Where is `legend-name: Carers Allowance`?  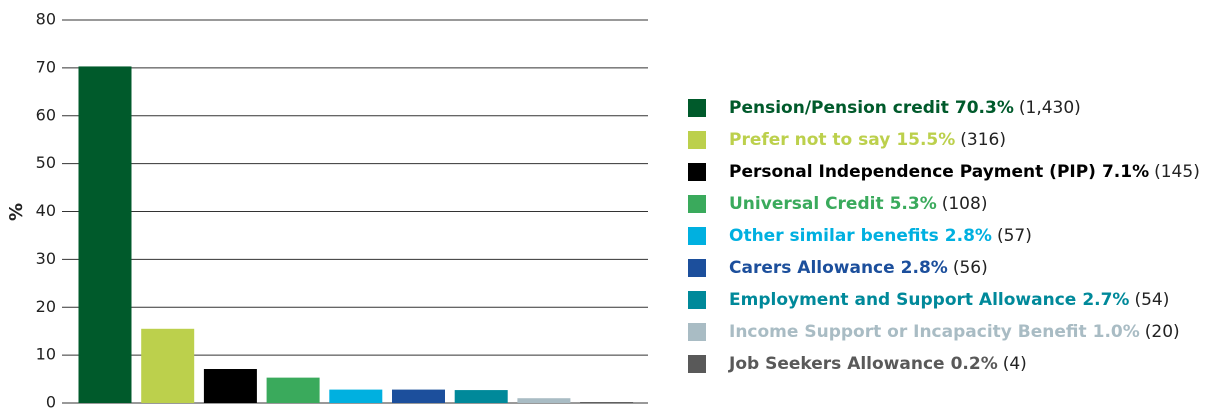
legend-name: Carers Allowance is located at coordinates (812, 268).